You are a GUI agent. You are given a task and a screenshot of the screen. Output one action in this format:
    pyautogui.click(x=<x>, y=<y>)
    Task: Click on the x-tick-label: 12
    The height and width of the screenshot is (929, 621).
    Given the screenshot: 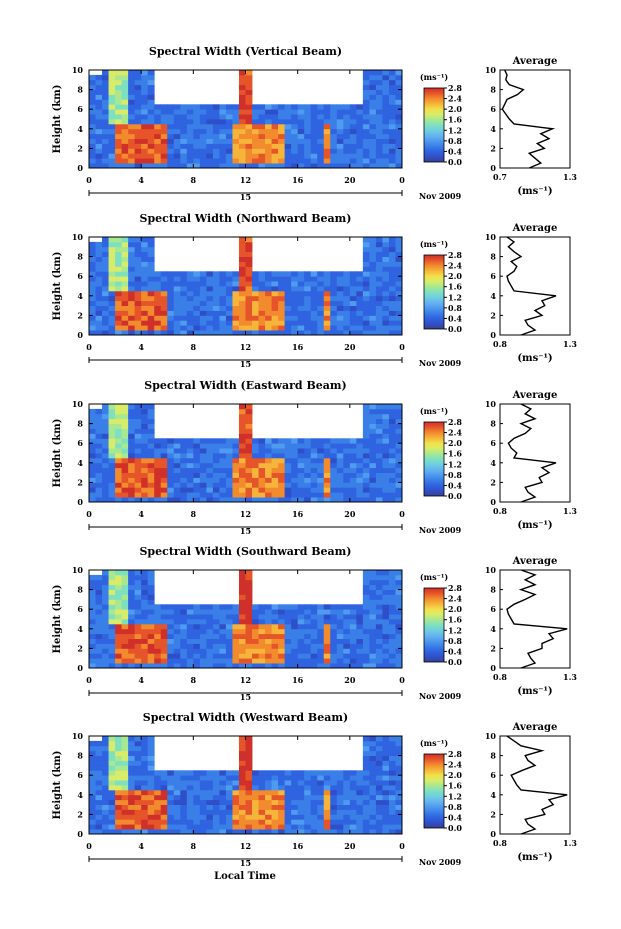 What is the action you would take?
    pyautogui.click(x=245, y=347)
    